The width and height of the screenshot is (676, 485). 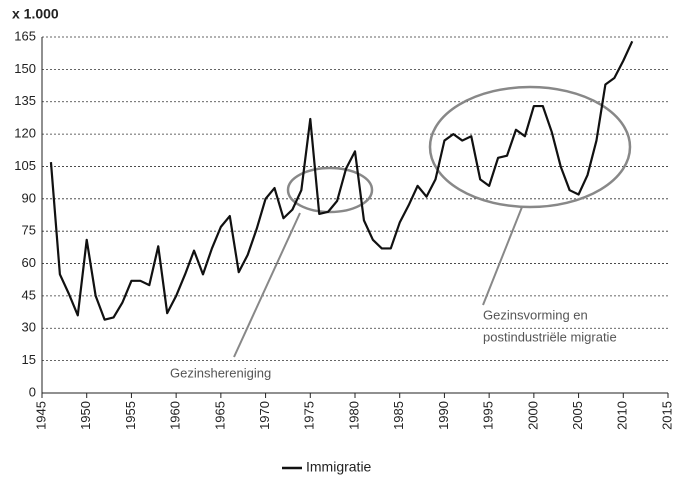 What do you see at coordinates (85, 415) in the screenshot?
I see `x-tick-label: 1950` at bounding box center [85, 415].